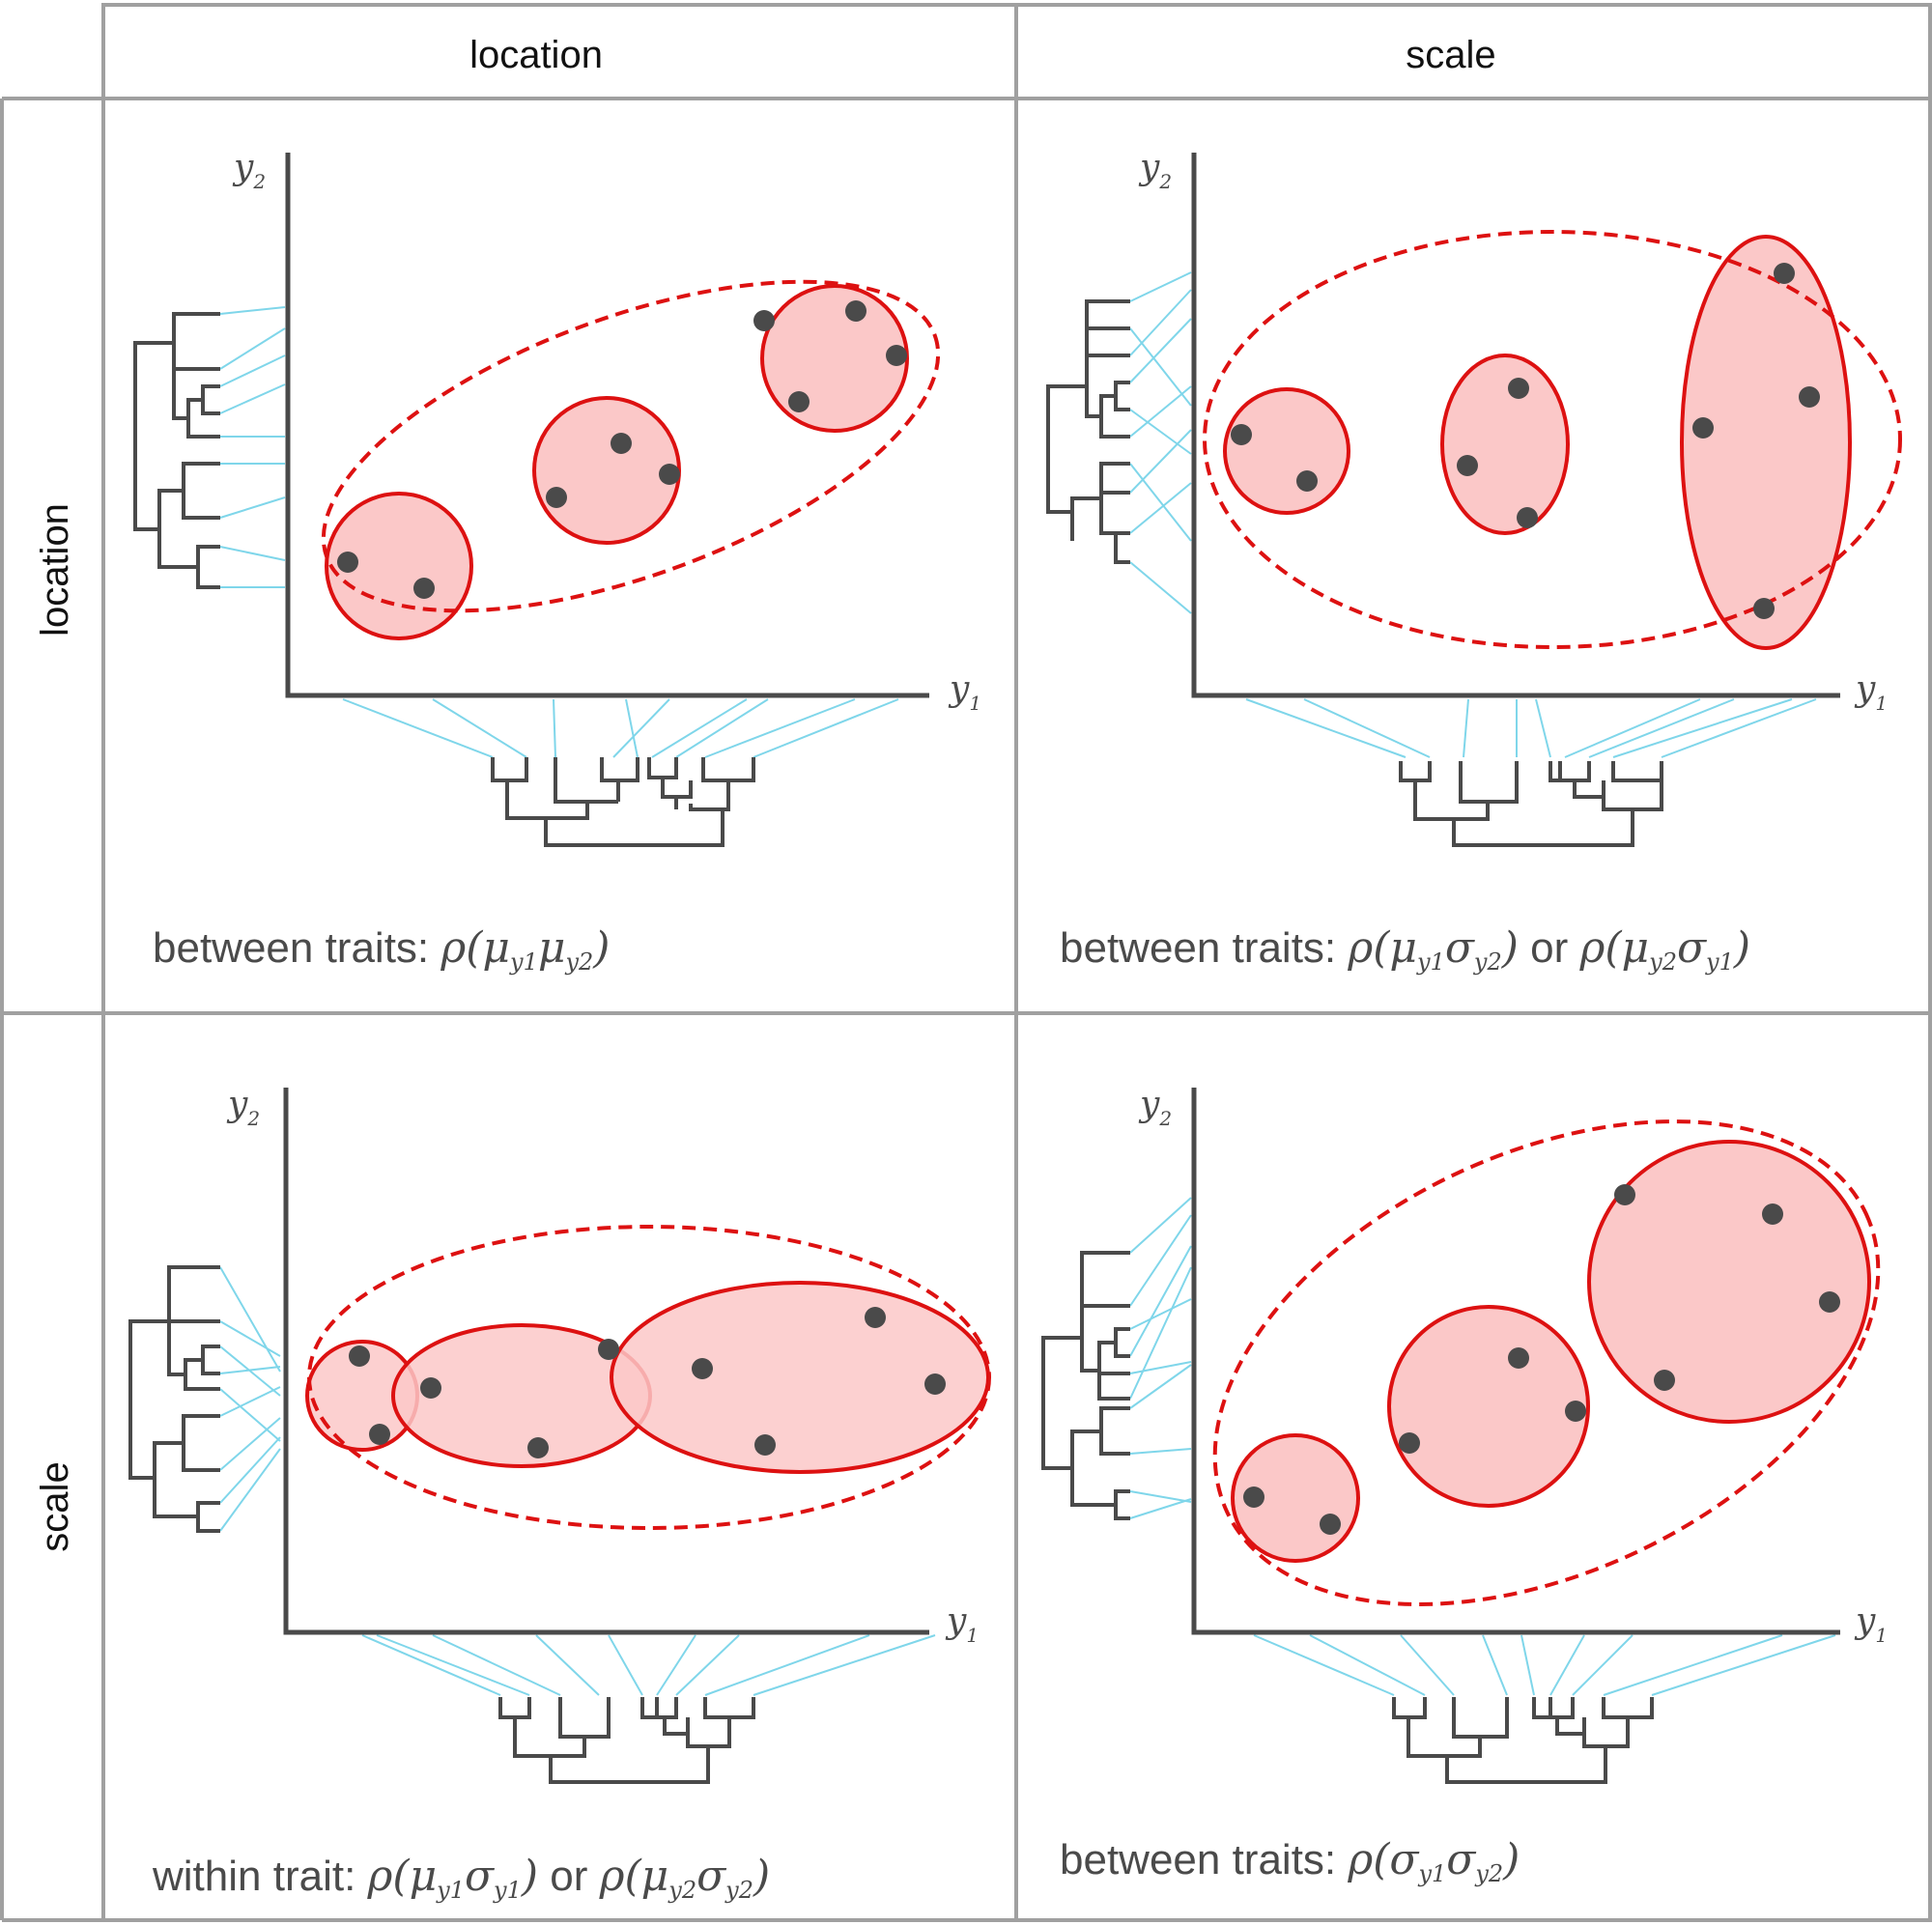 The image size is (1932, 1925). What do you see at coordinates (55, 570) in the screenshot?
I see `row-header-location: location` at bounding box center [55, 570].